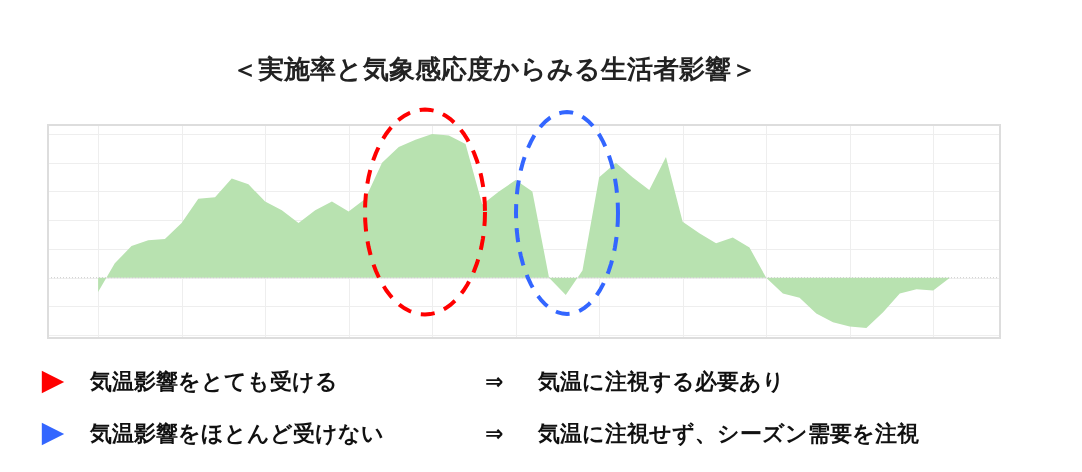 This screenshot has height=472, width=1082. Describe the element at coordinates (728, 434) in the screenshot. I see `text: 気温に注視せず、シーズン需要を注視` at that location.